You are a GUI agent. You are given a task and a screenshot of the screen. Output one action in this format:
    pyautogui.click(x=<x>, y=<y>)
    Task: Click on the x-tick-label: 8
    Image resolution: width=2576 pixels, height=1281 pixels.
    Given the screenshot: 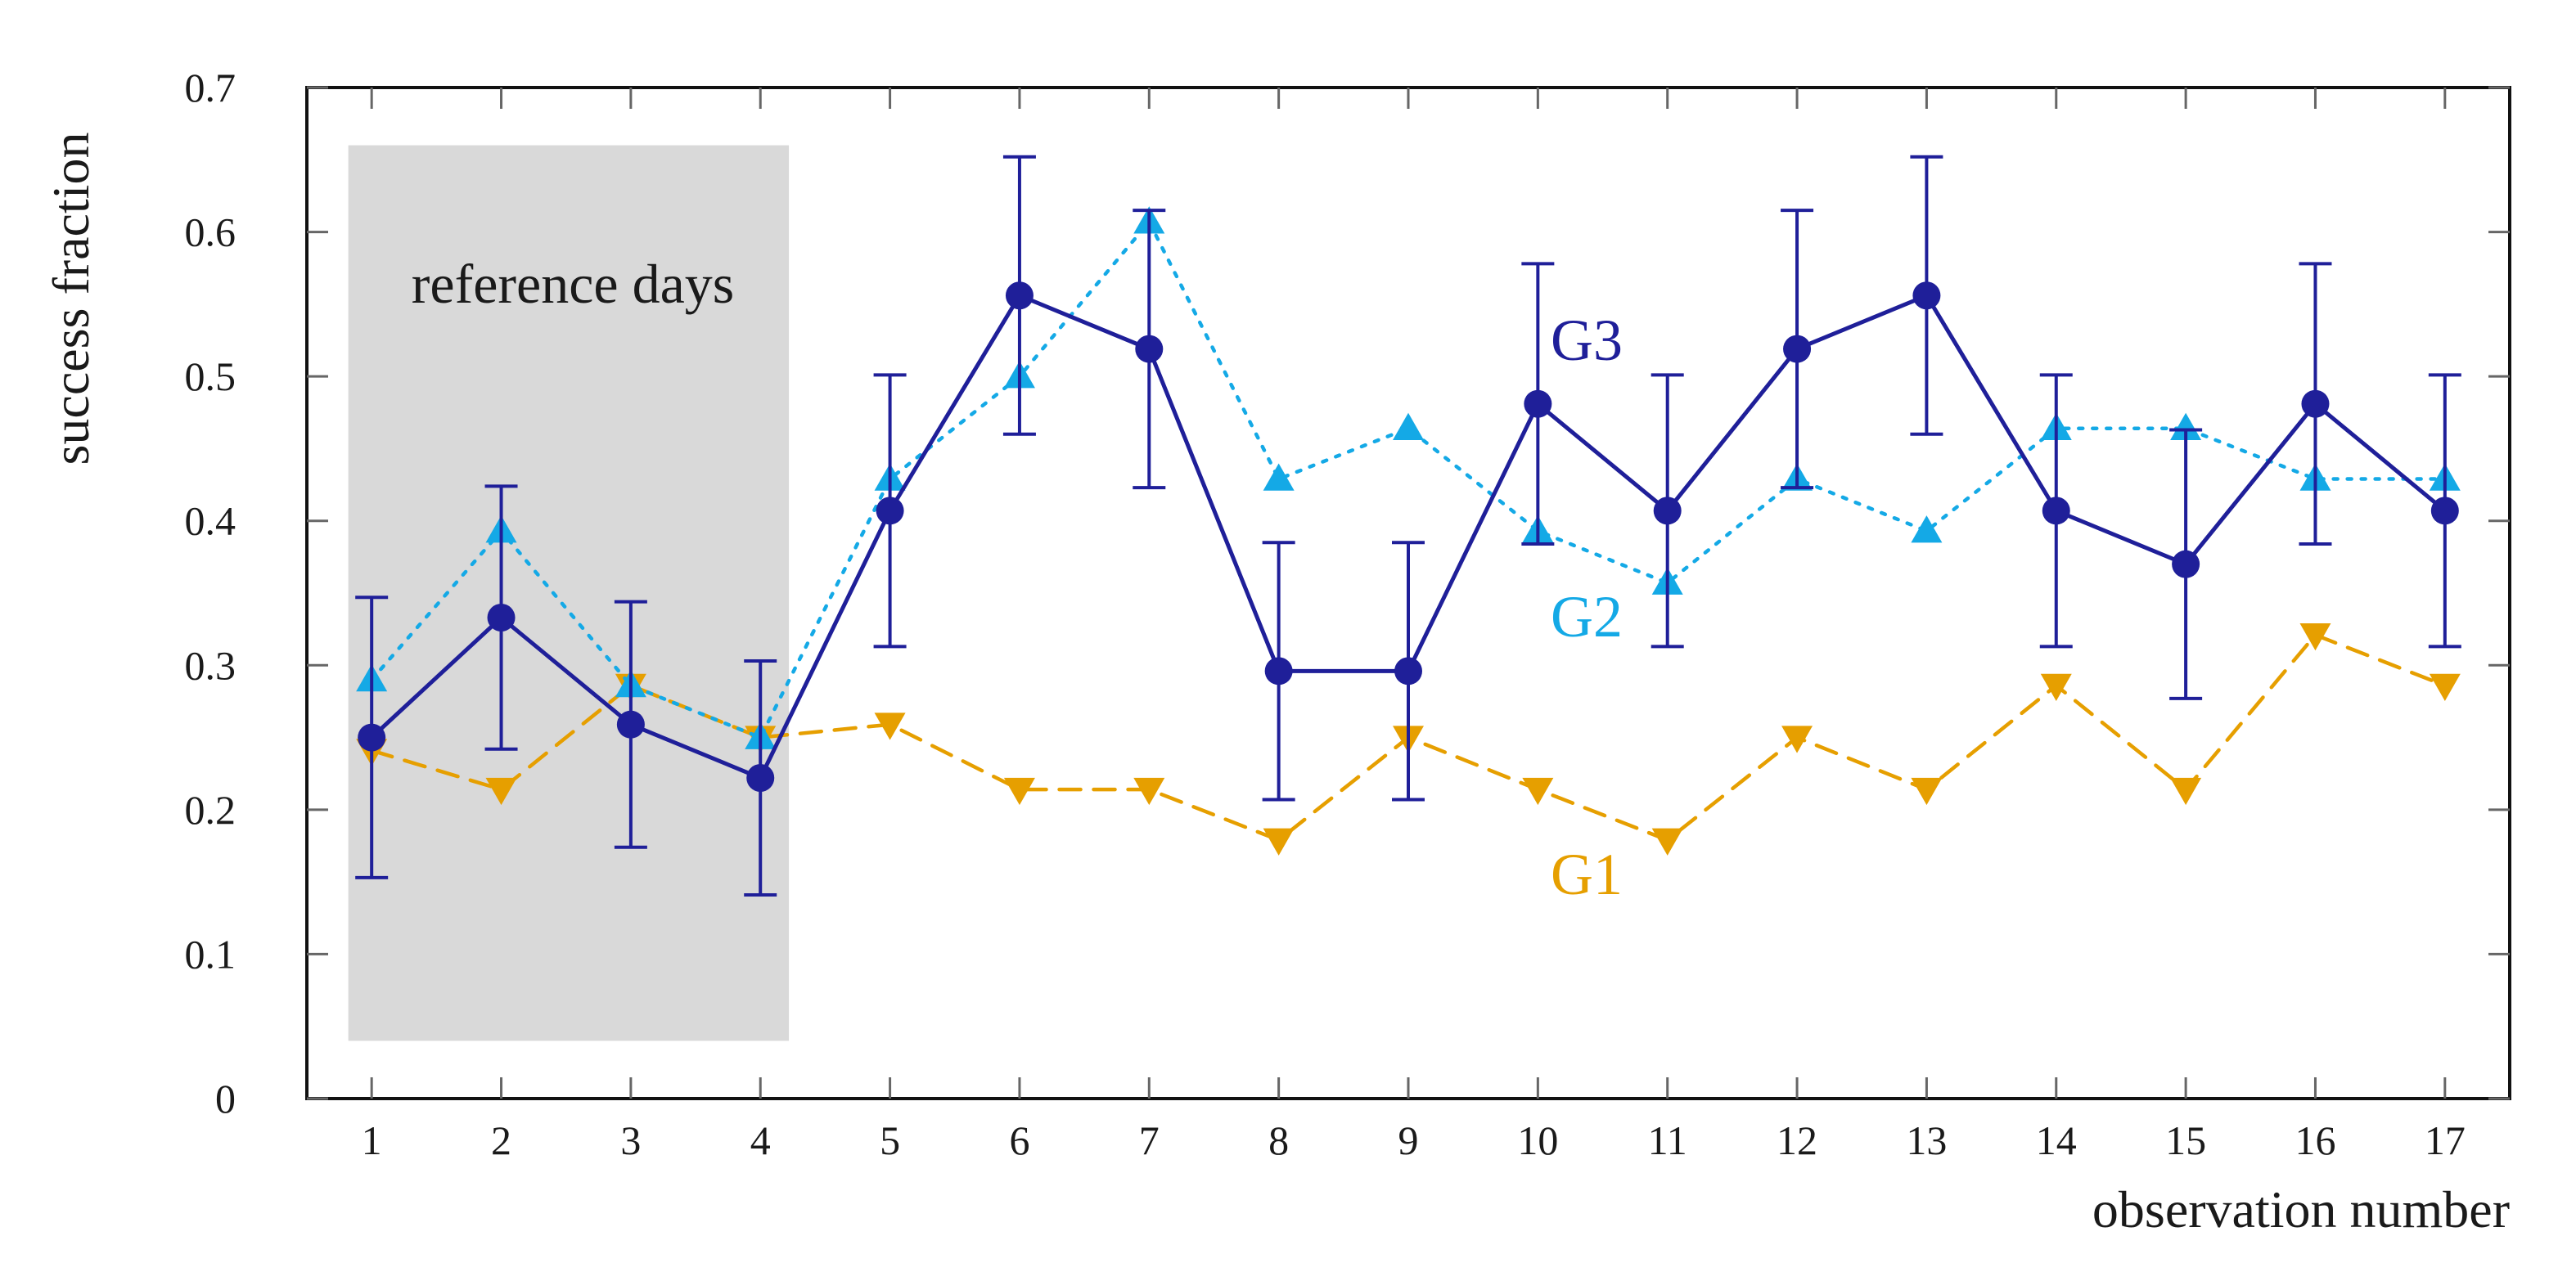 What is the action you would take?
    pyautogui.click(x=1278, y=1140)
    